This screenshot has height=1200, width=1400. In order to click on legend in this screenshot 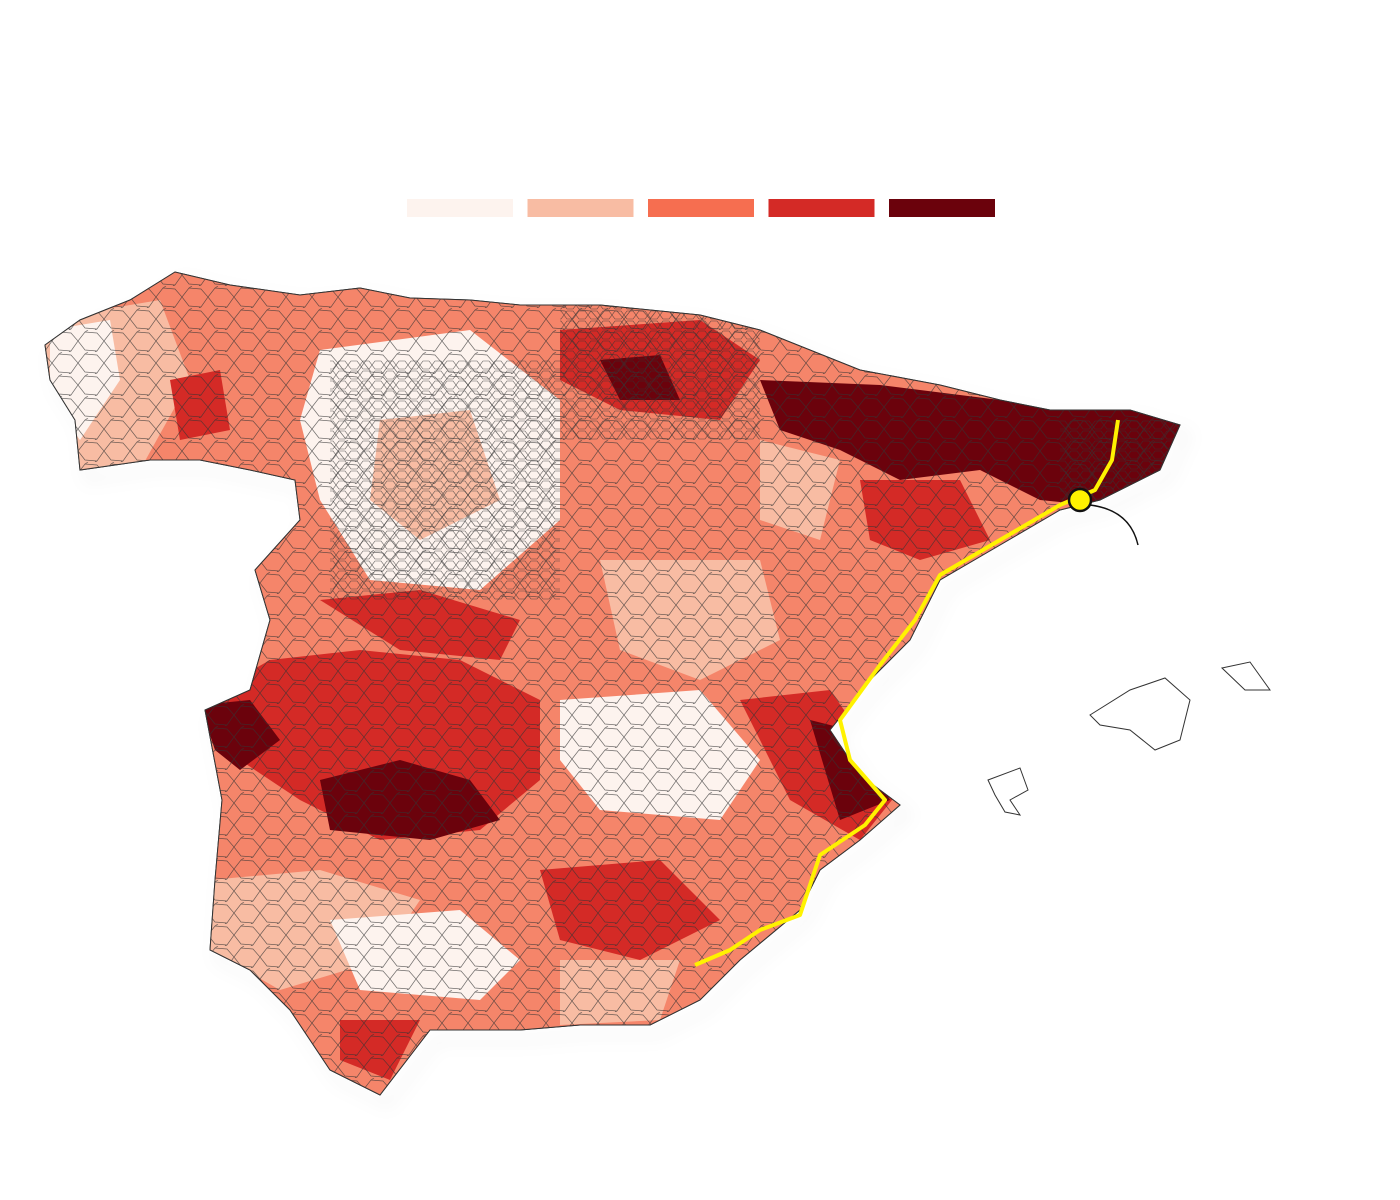, I will do `click(701, 208)`.